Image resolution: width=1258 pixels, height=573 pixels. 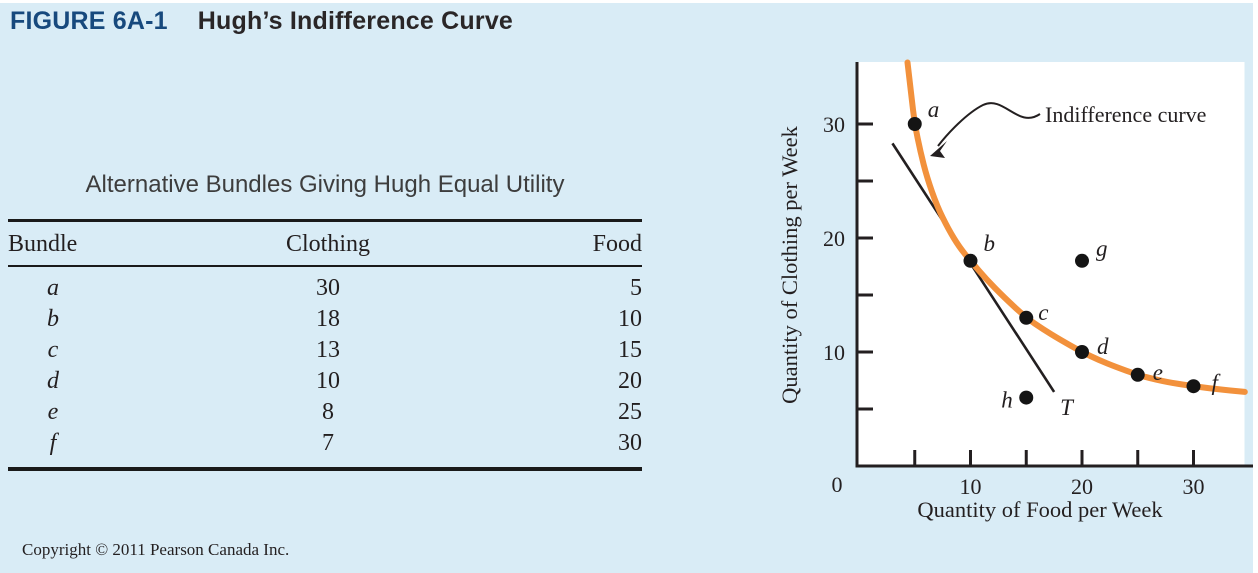 I want to click on column-header-food: Food, so click(x=600, y=243).